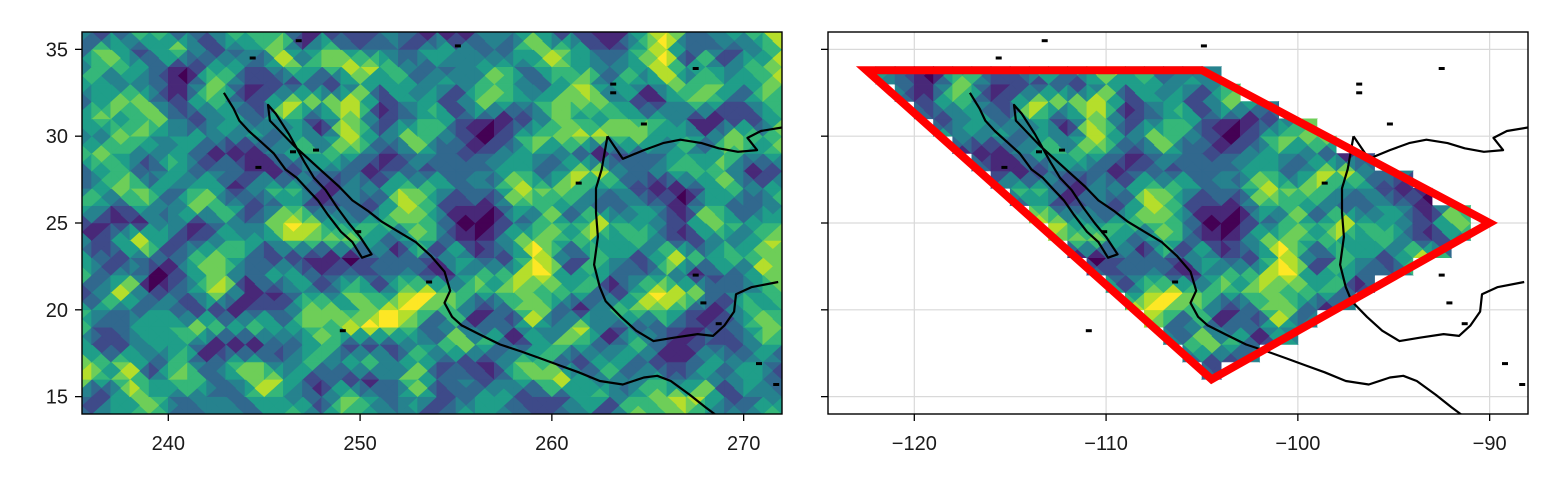 The width and height of the screenshot is (1560, 494). I want to click on coastline-path, so click(1440, 143).